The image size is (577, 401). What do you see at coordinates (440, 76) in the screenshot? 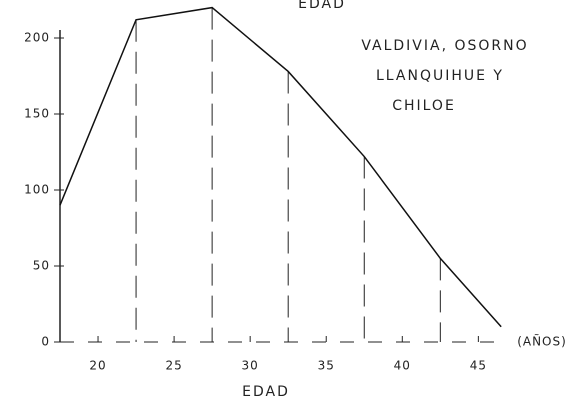
I see `annotation: LLANQUIHUE Y` at bounding box center [440, 76].